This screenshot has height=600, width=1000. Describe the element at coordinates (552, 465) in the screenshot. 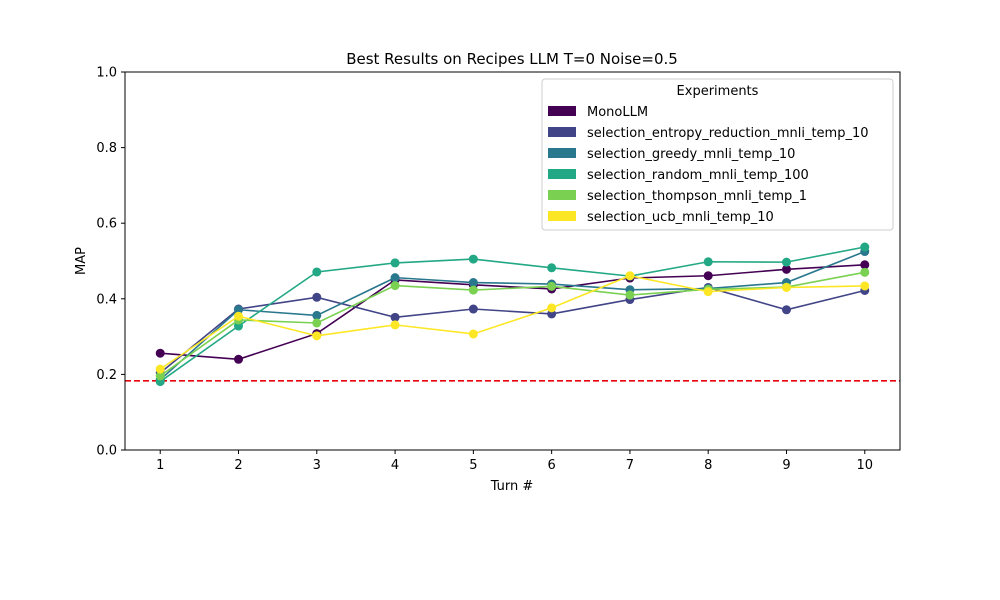

I see `x-tick-label: 6` at that location.